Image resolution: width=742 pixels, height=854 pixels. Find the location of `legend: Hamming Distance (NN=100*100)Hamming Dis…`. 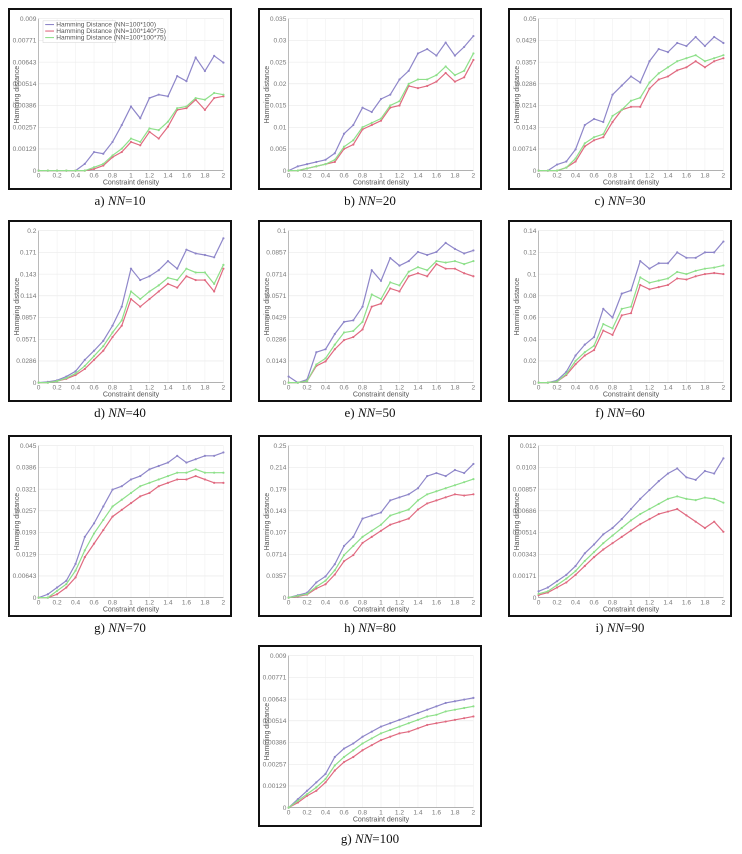

legend: Hamming Distance (NN=100*100)Hamming Dis… is located at coordinates (104, 31).